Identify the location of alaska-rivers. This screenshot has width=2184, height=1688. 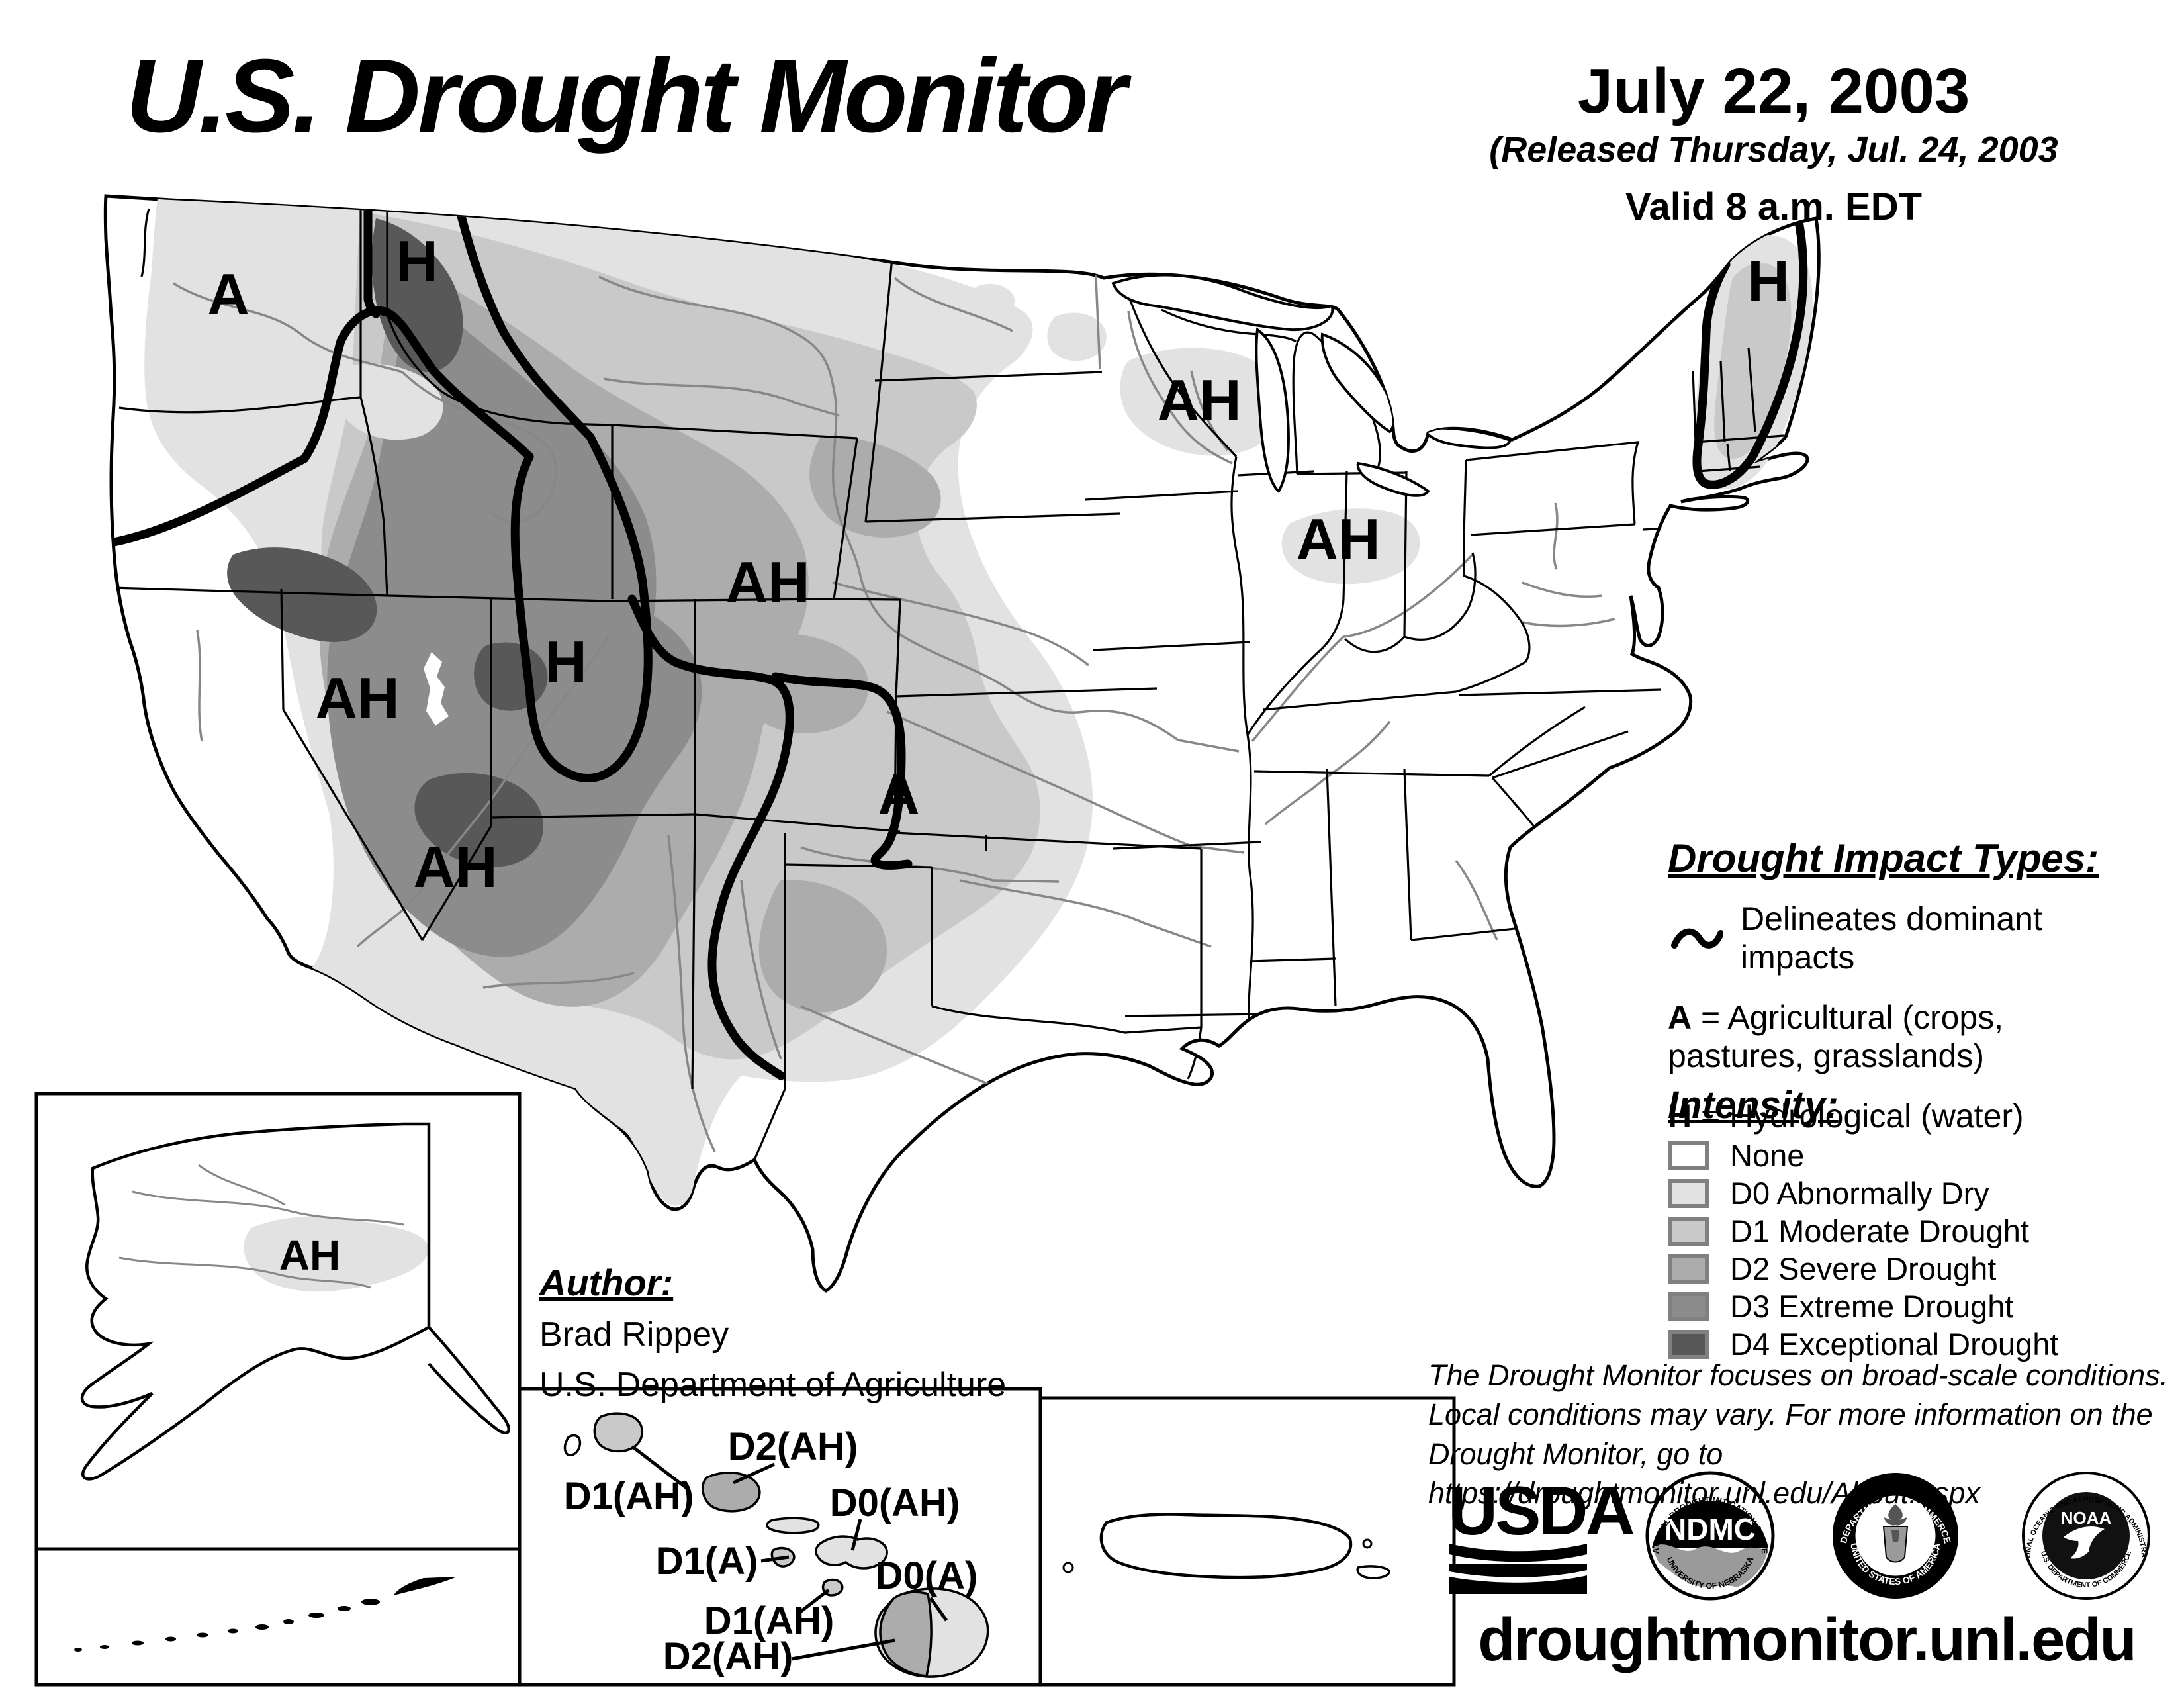
(261, 1226).